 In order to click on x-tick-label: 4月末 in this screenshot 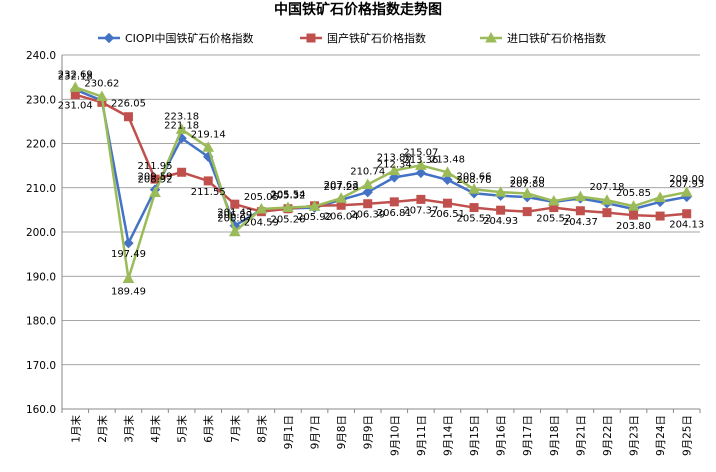, I will do `click(155, 429)`.